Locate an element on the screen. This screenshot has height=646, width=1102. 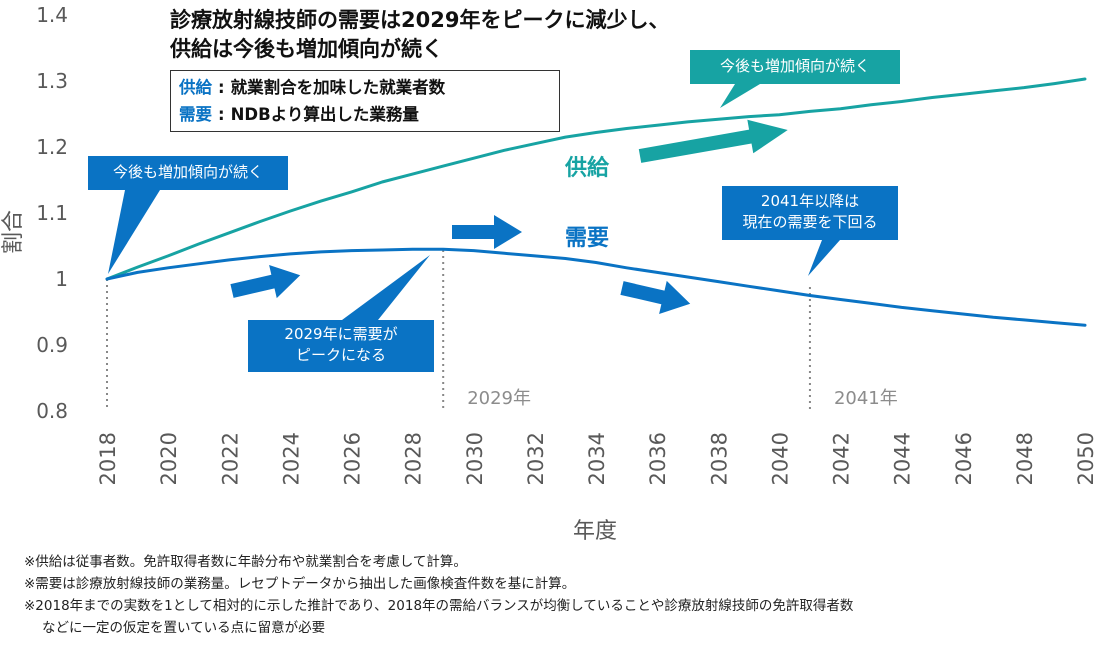
x-axis-label: 年度 is located at coordinates (595, 531).